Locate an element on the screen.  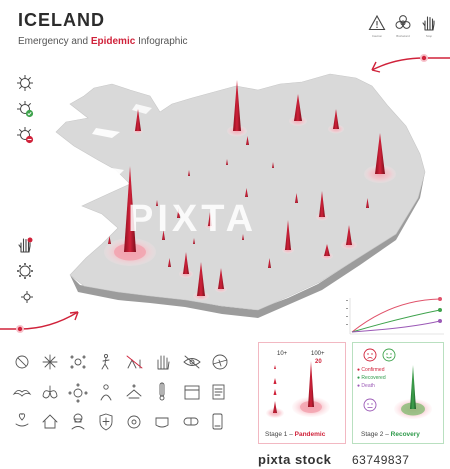
spike-center-south is located at coordinates (288, 235).